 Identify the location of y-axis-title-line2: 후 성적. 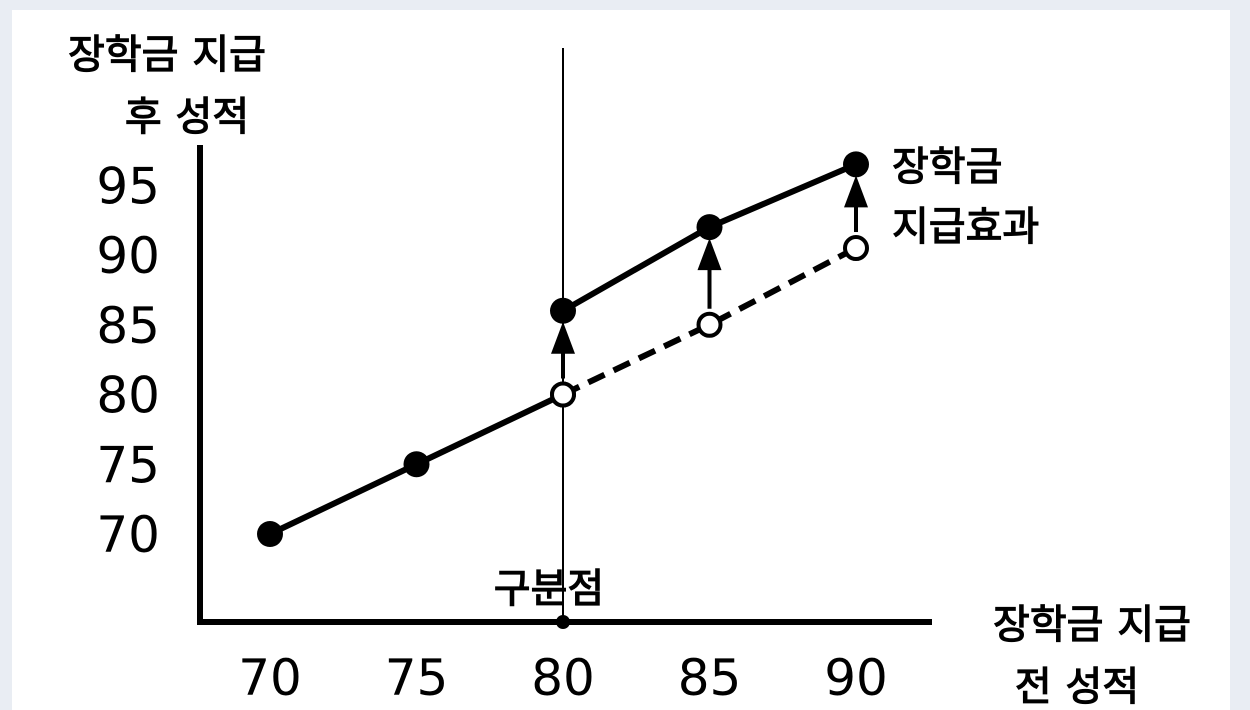
(187, 117).